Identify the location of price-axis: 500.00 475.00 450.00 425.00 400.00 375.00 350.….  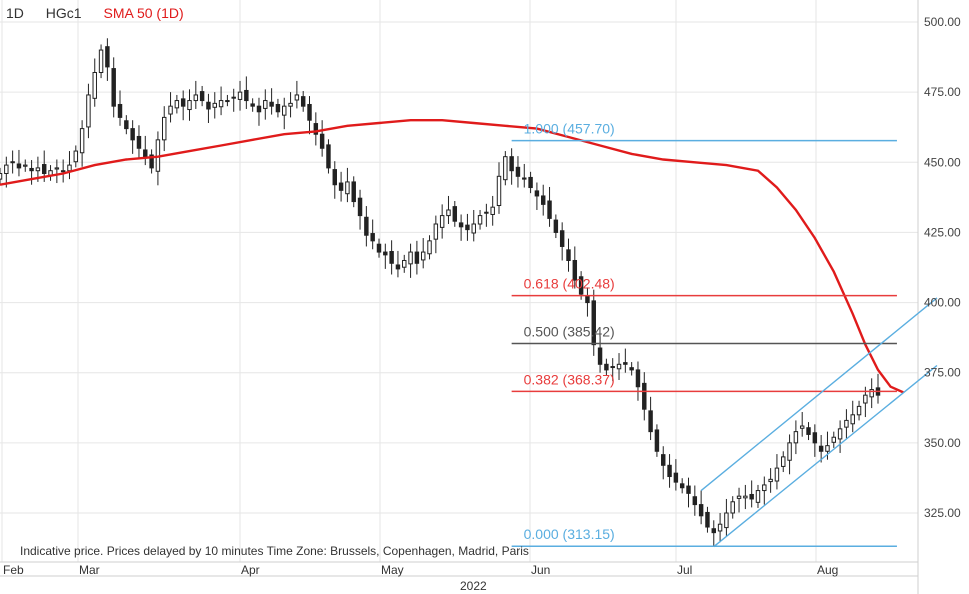
(942, 267).